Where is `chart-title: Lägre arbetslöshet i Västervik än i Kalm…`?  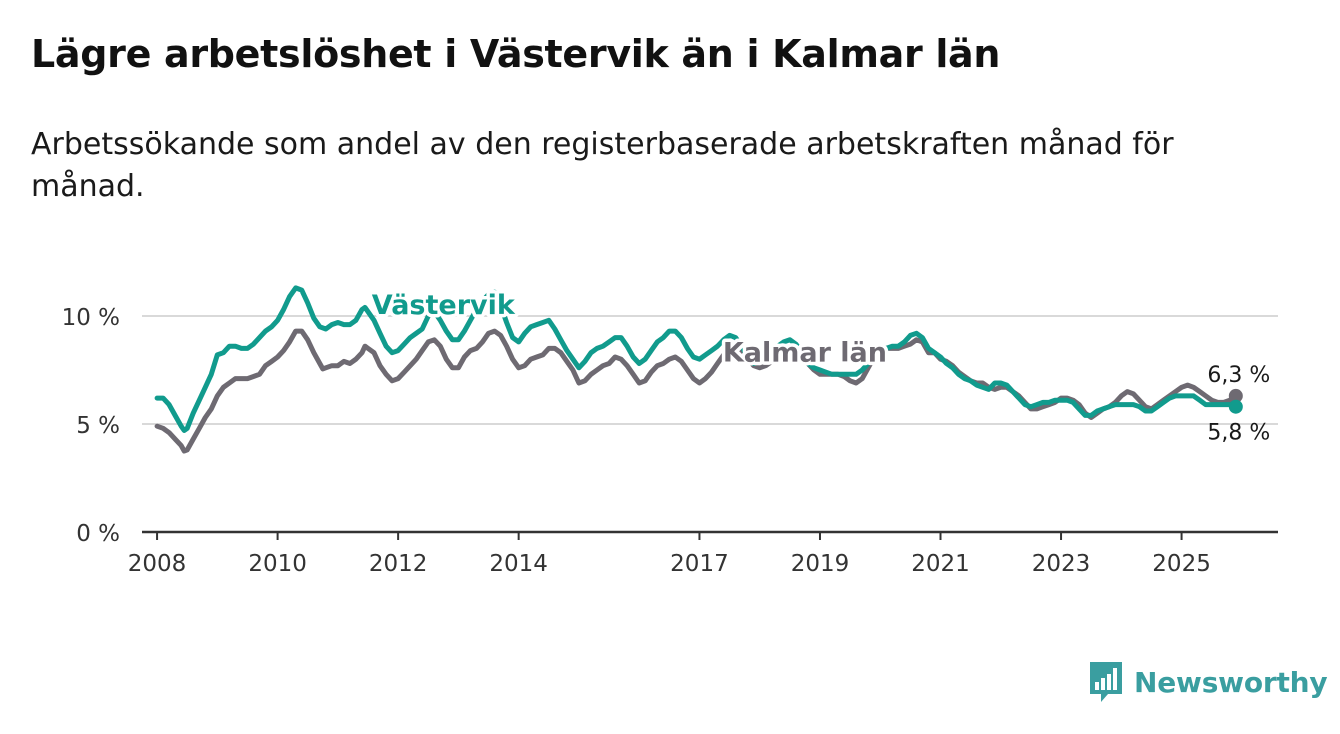
chart-title: Lägre arbetslöshet i Västervik än i Kalm… is located at coordinates (516, 54).